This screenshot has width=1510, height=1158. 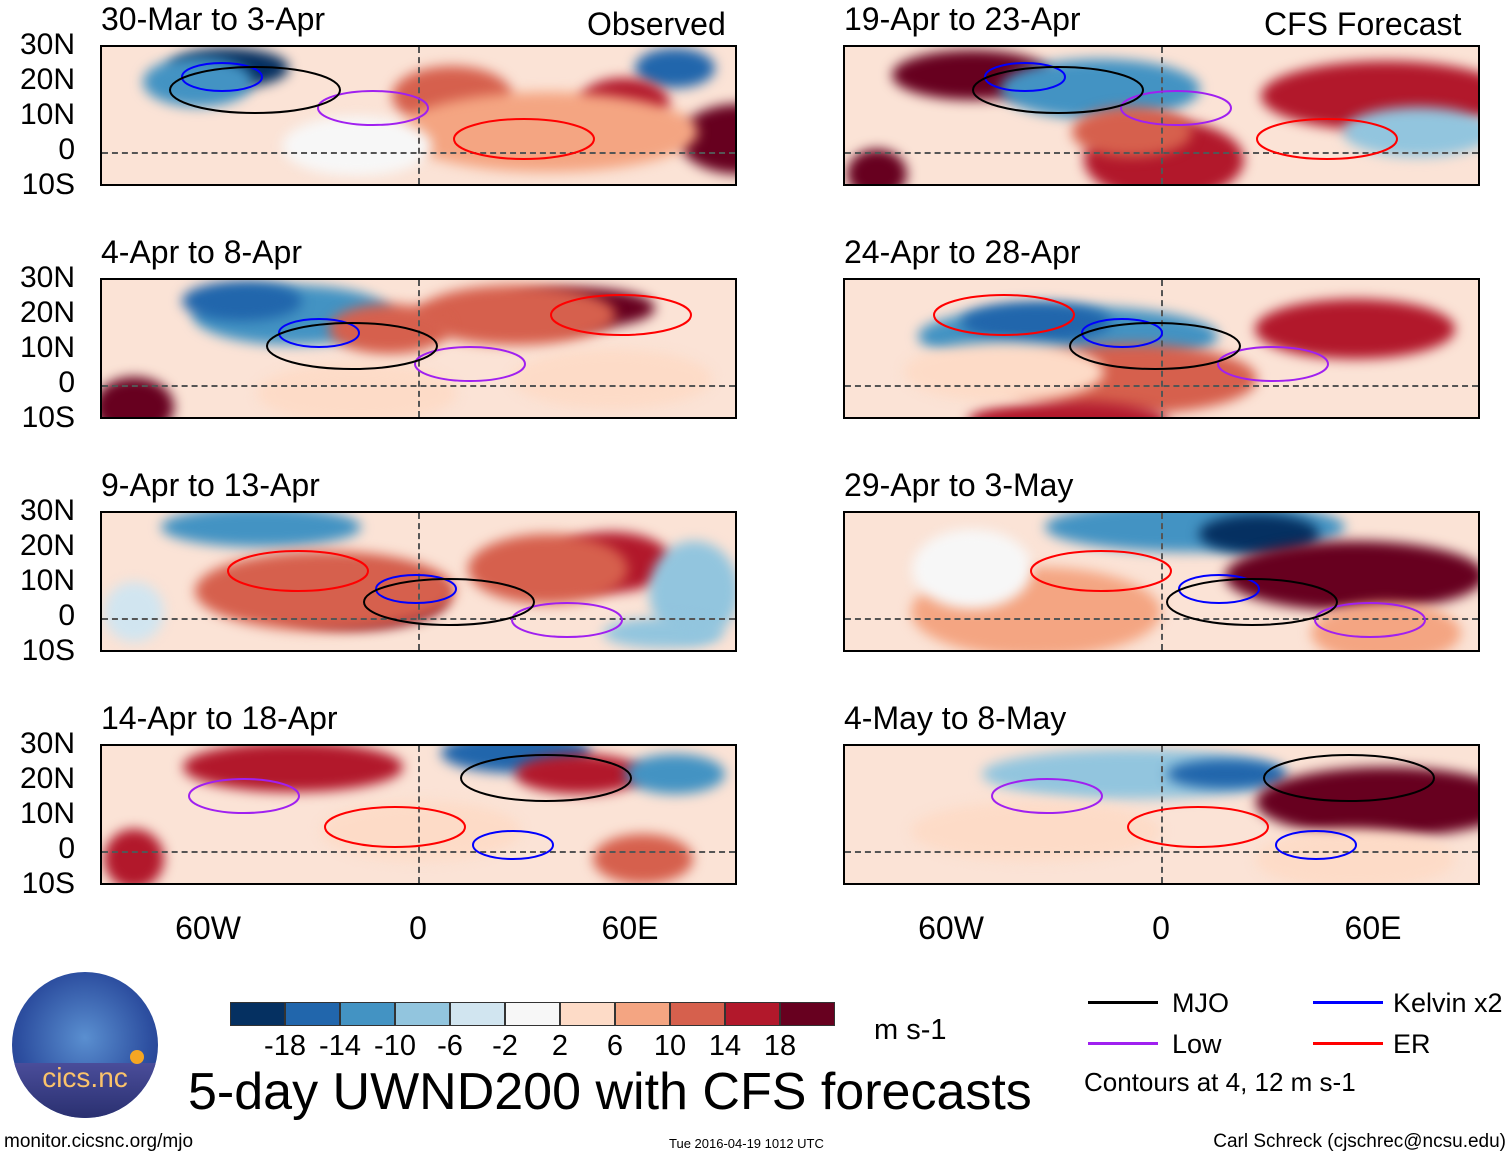 What do you see at coordinates (962, 252) in the screenshot?
I see `panel-title: 24-Apr to 28-Apr` at bounding box center [962, 252].